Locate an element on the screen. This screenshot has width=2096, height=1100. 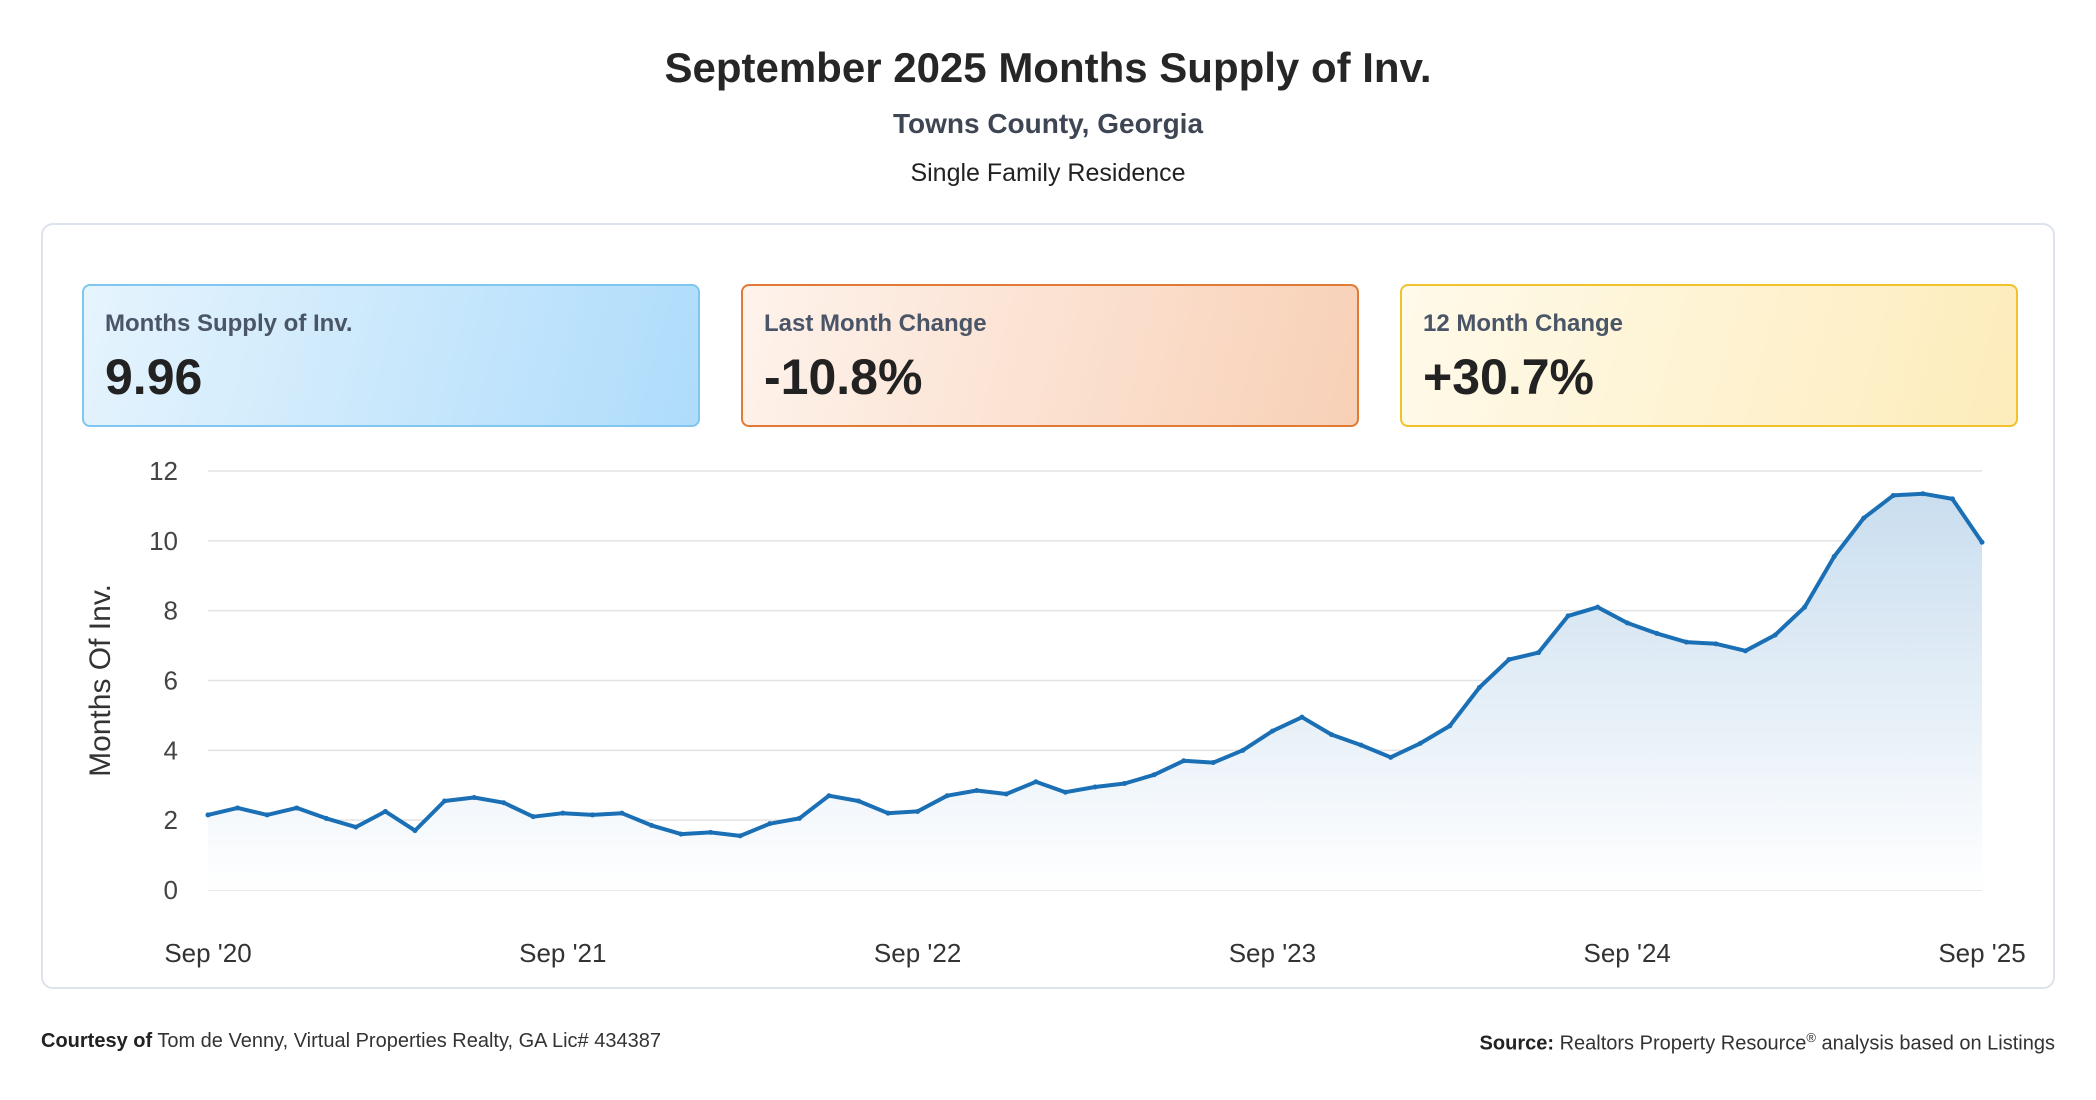
last-month-change-card: Last Month Change -10.8% is located at coordinates (1050, 355).